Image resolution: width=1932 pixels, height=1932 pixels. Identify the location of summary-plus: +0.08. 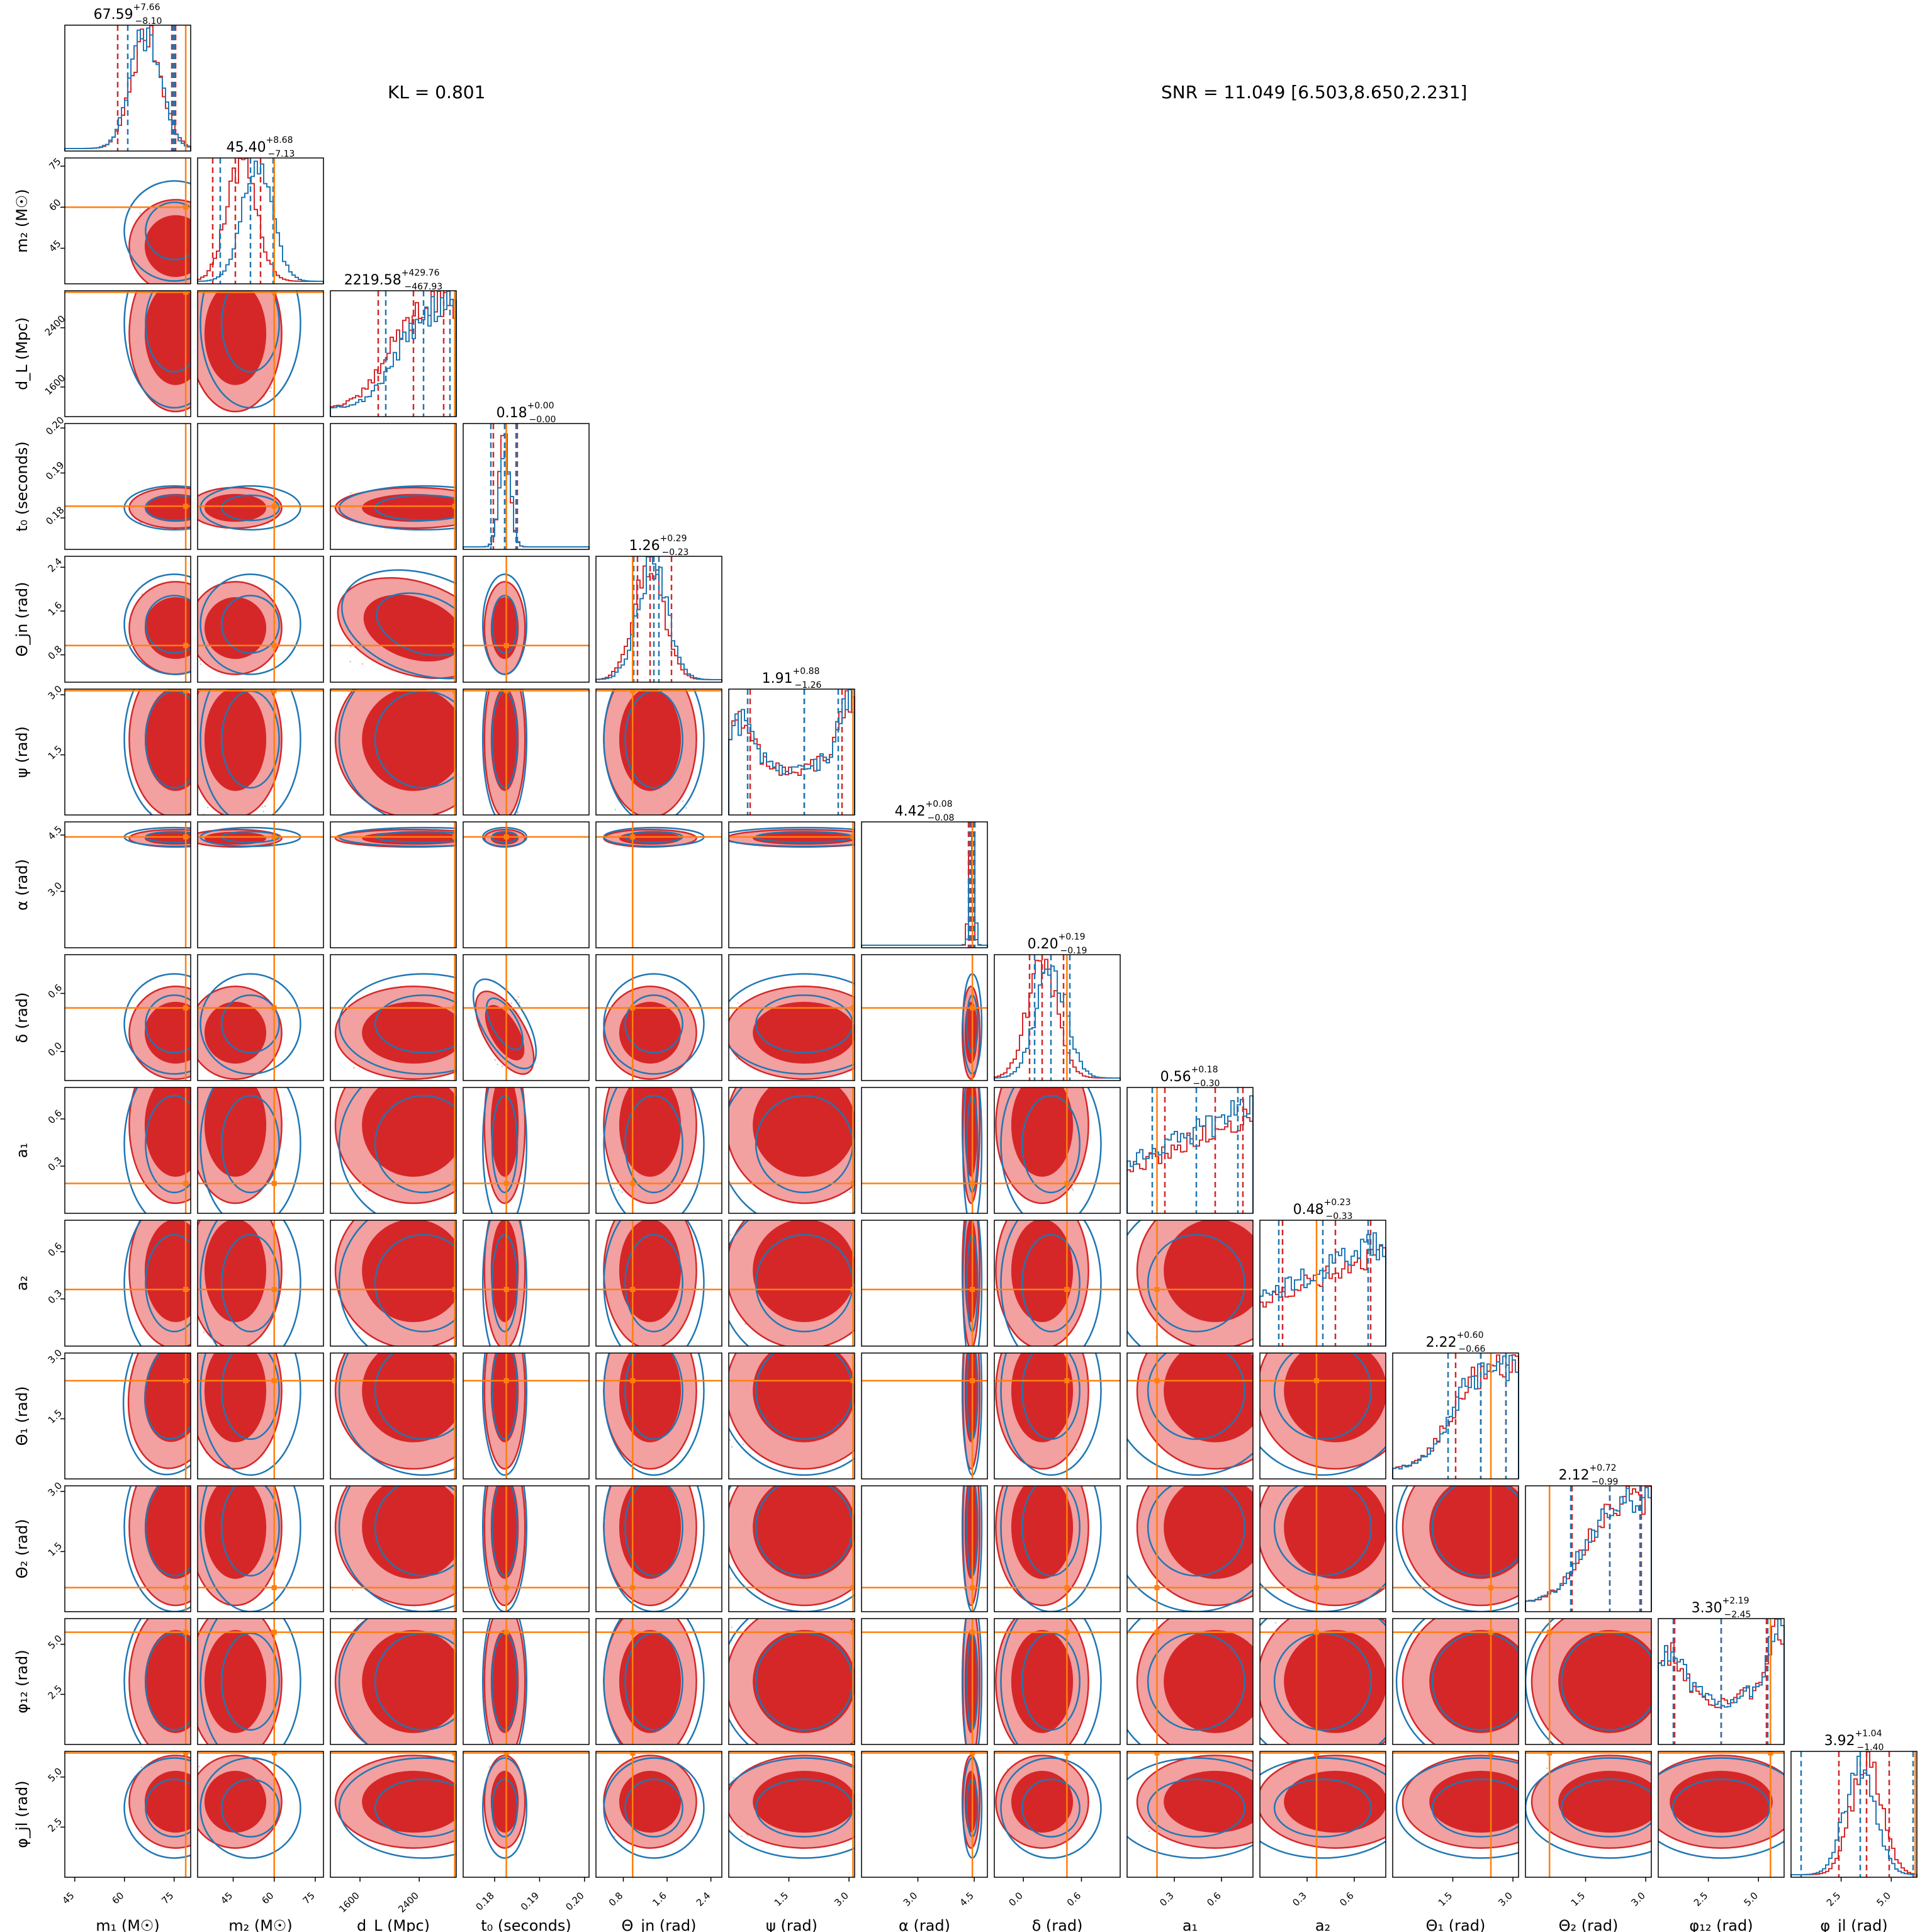
(939, 804).